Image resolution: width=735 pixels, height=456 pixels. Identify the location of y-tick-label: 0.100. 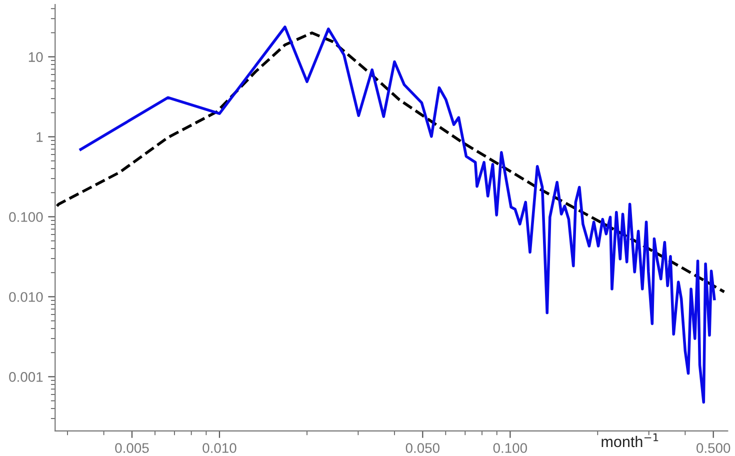
(26, 217).